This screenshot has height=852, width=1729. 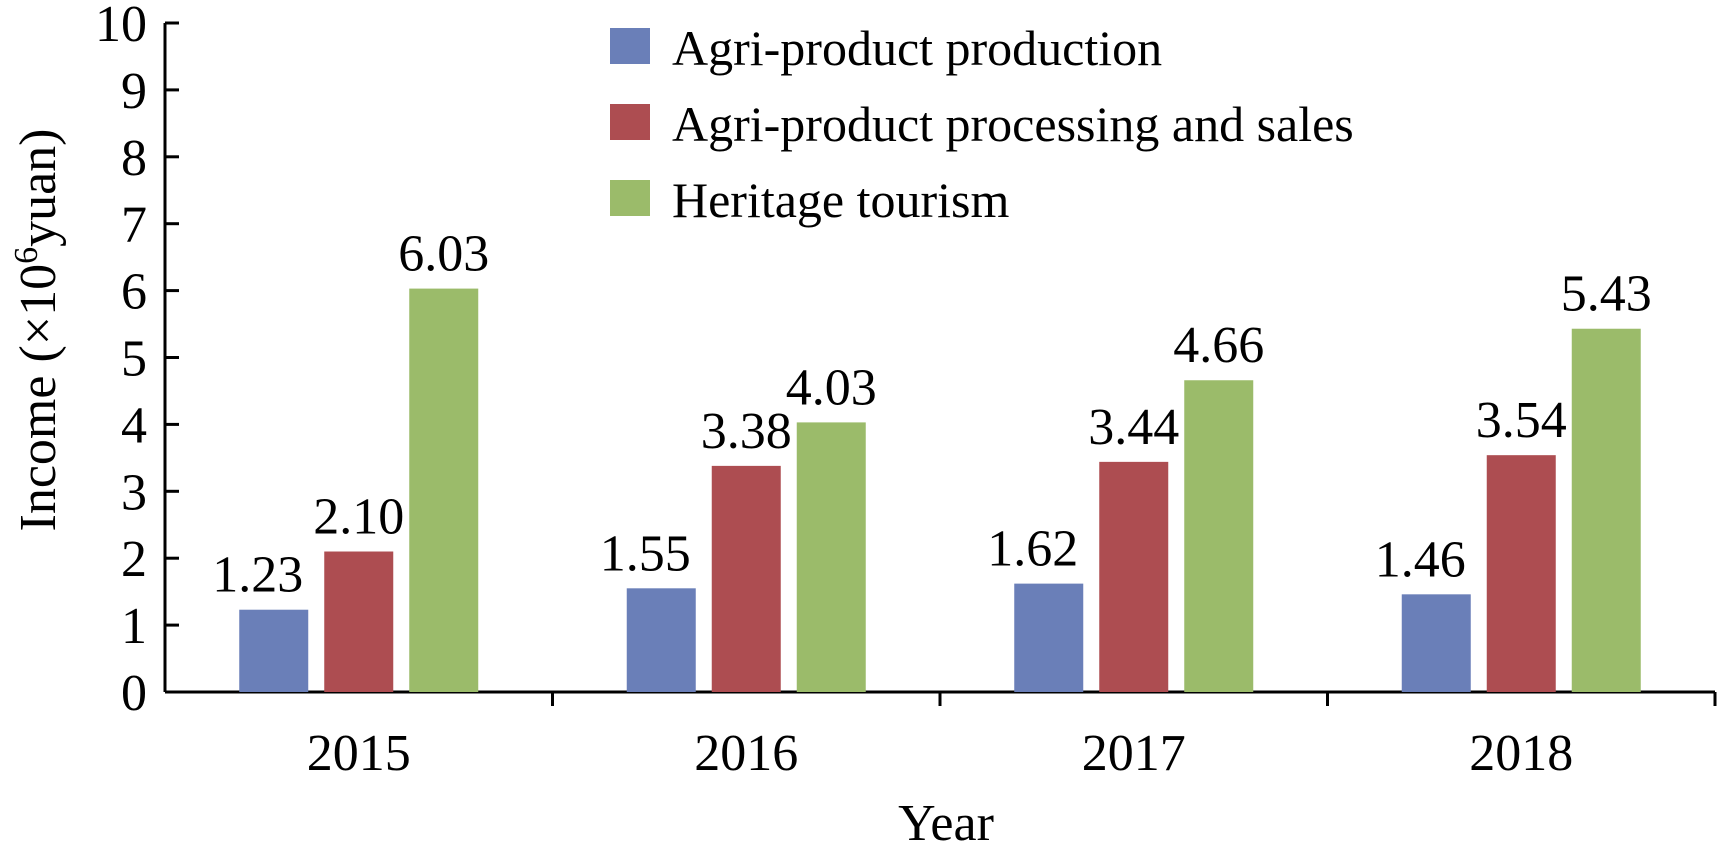 What do you see at coordinates (1134, 753) in the screenshot?
I see `x-tick-label-2017: 2017` at bounding box center [1134, 753].